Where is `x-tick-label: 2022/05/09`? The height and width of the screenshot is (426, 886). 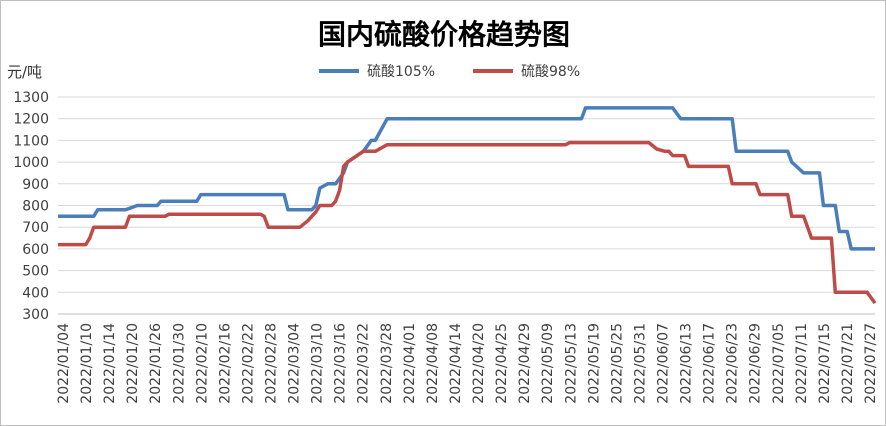 x-tick-label: 2022/05/09 is located at coordinates (548, 363).